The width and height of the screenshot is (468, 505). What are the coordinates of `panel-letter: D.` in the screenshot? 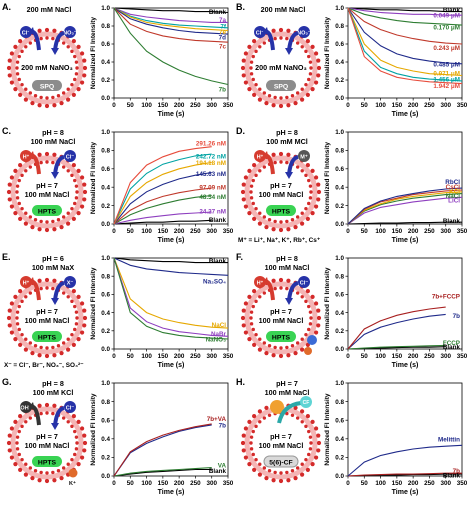 It's located at (240, 131).